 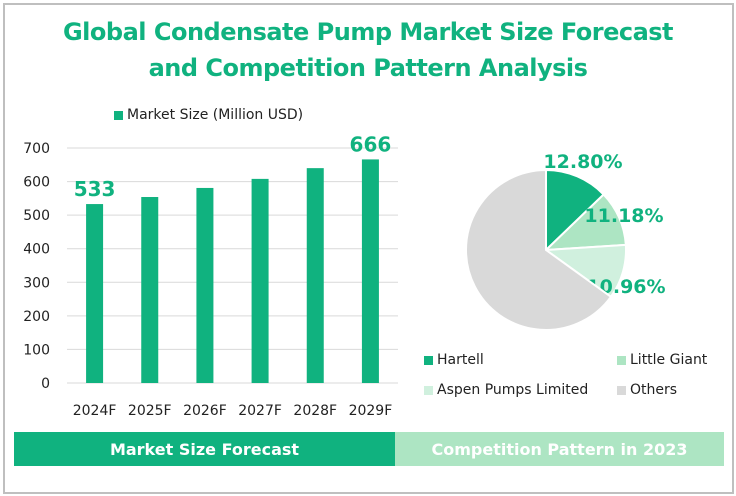 I want to click on legend-item-others: Others, so click(x=647, y=390).